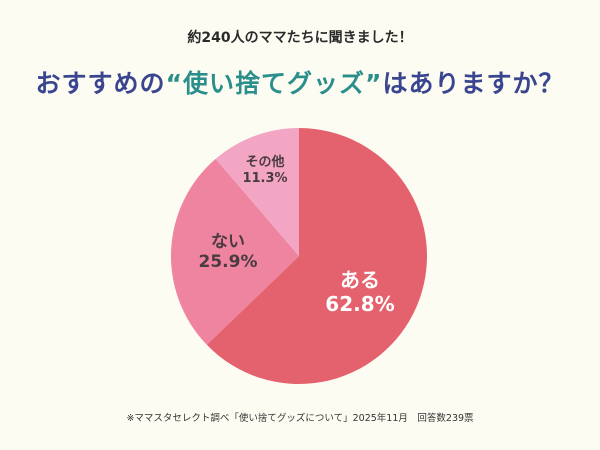 The height and width of the screenshot is (450, 600). I want to click on slice-pct: 62.8%, so click(360, 304).